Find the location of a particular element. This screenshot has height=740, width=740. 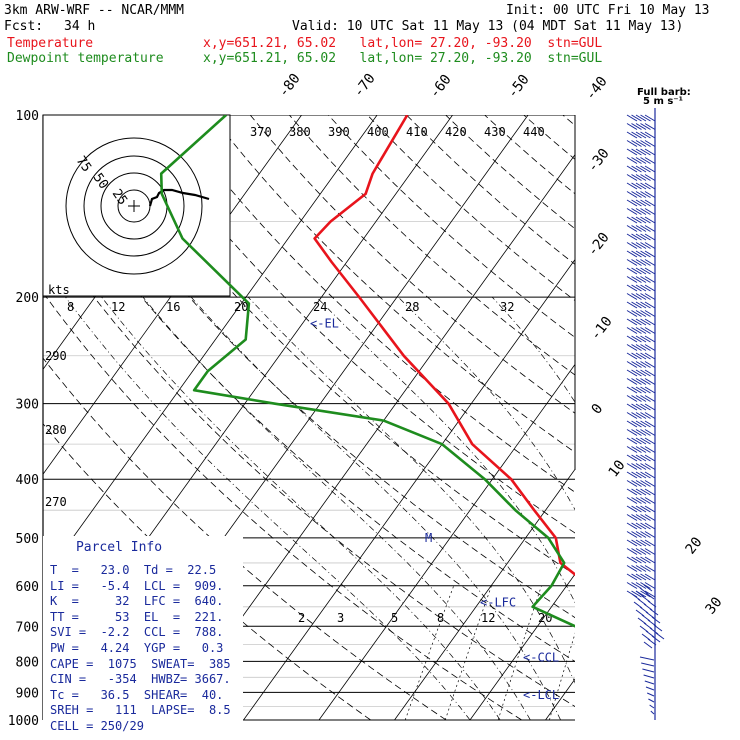

level-annotation: <-EL is located at coordinates (324, 323).